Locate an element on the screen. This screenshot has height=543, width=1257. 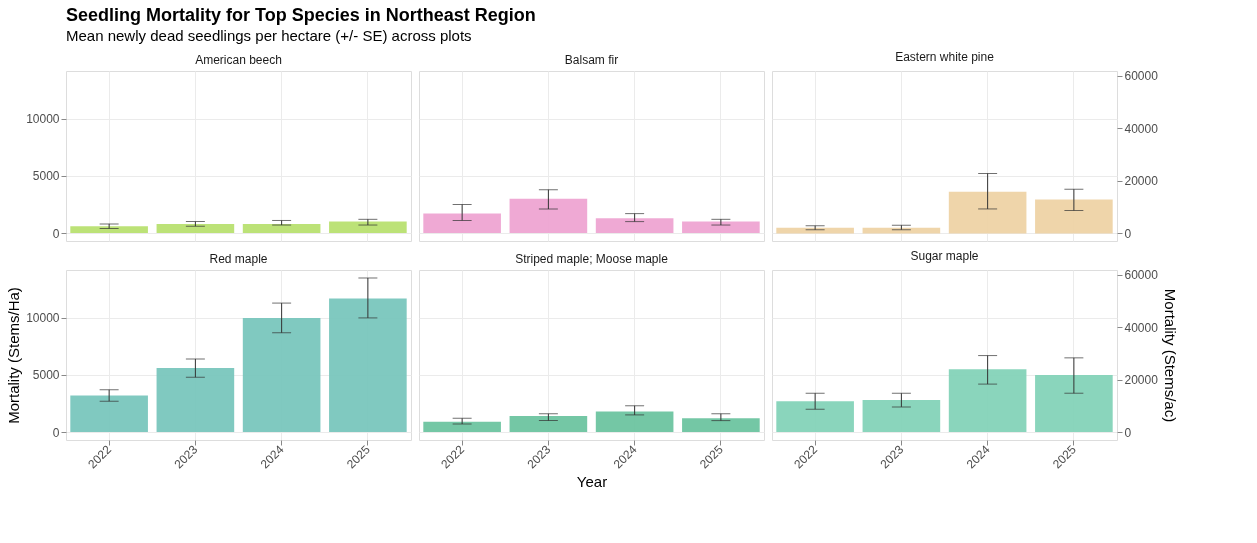
x-axis-title: Year is located at coordinates (592, 481).